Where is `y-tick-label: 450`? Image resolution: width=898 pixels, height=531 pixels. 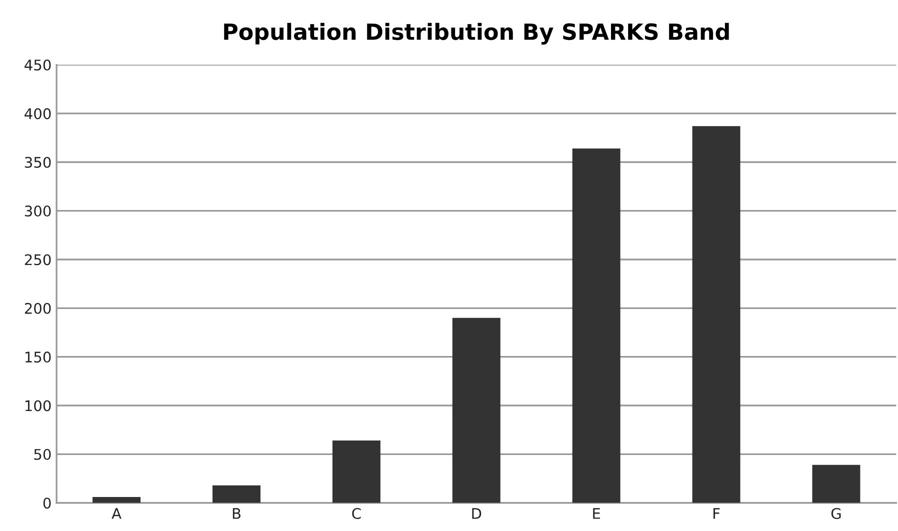 y-tick-label: 450 is located at coordinates (37, 65).